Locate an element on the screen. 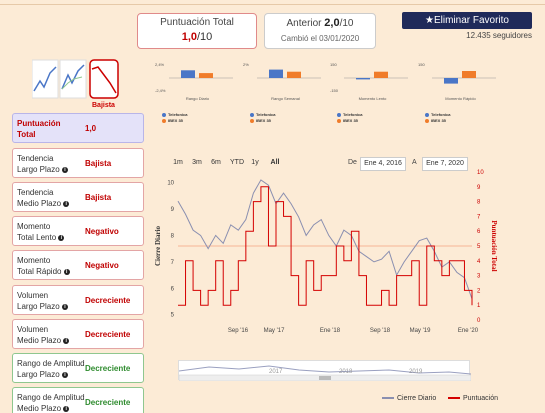 This screenshot has width=545, height=413. indicator-card: Momento Total Lento i Negativo is located at coordinates (78, 231).